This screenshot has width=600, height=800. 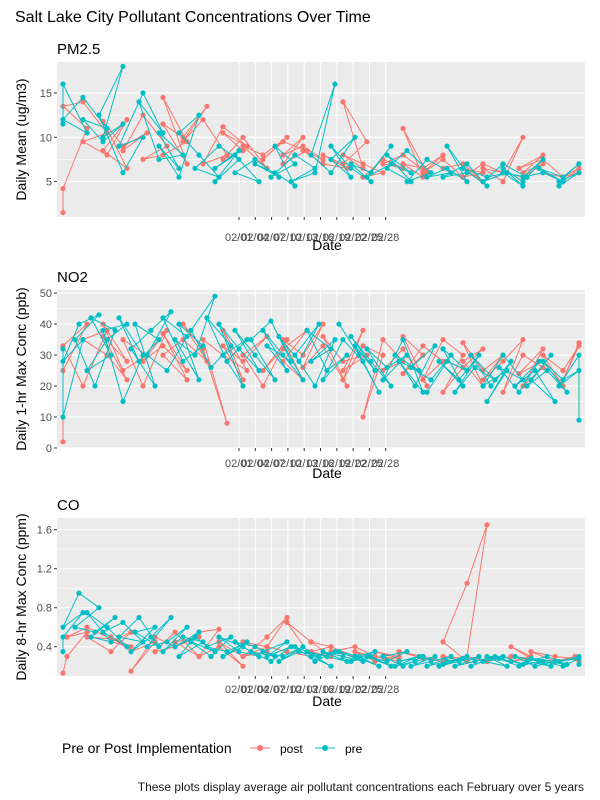 I want to click on x-tick-label: 02/16, so click(x=321, y=238).